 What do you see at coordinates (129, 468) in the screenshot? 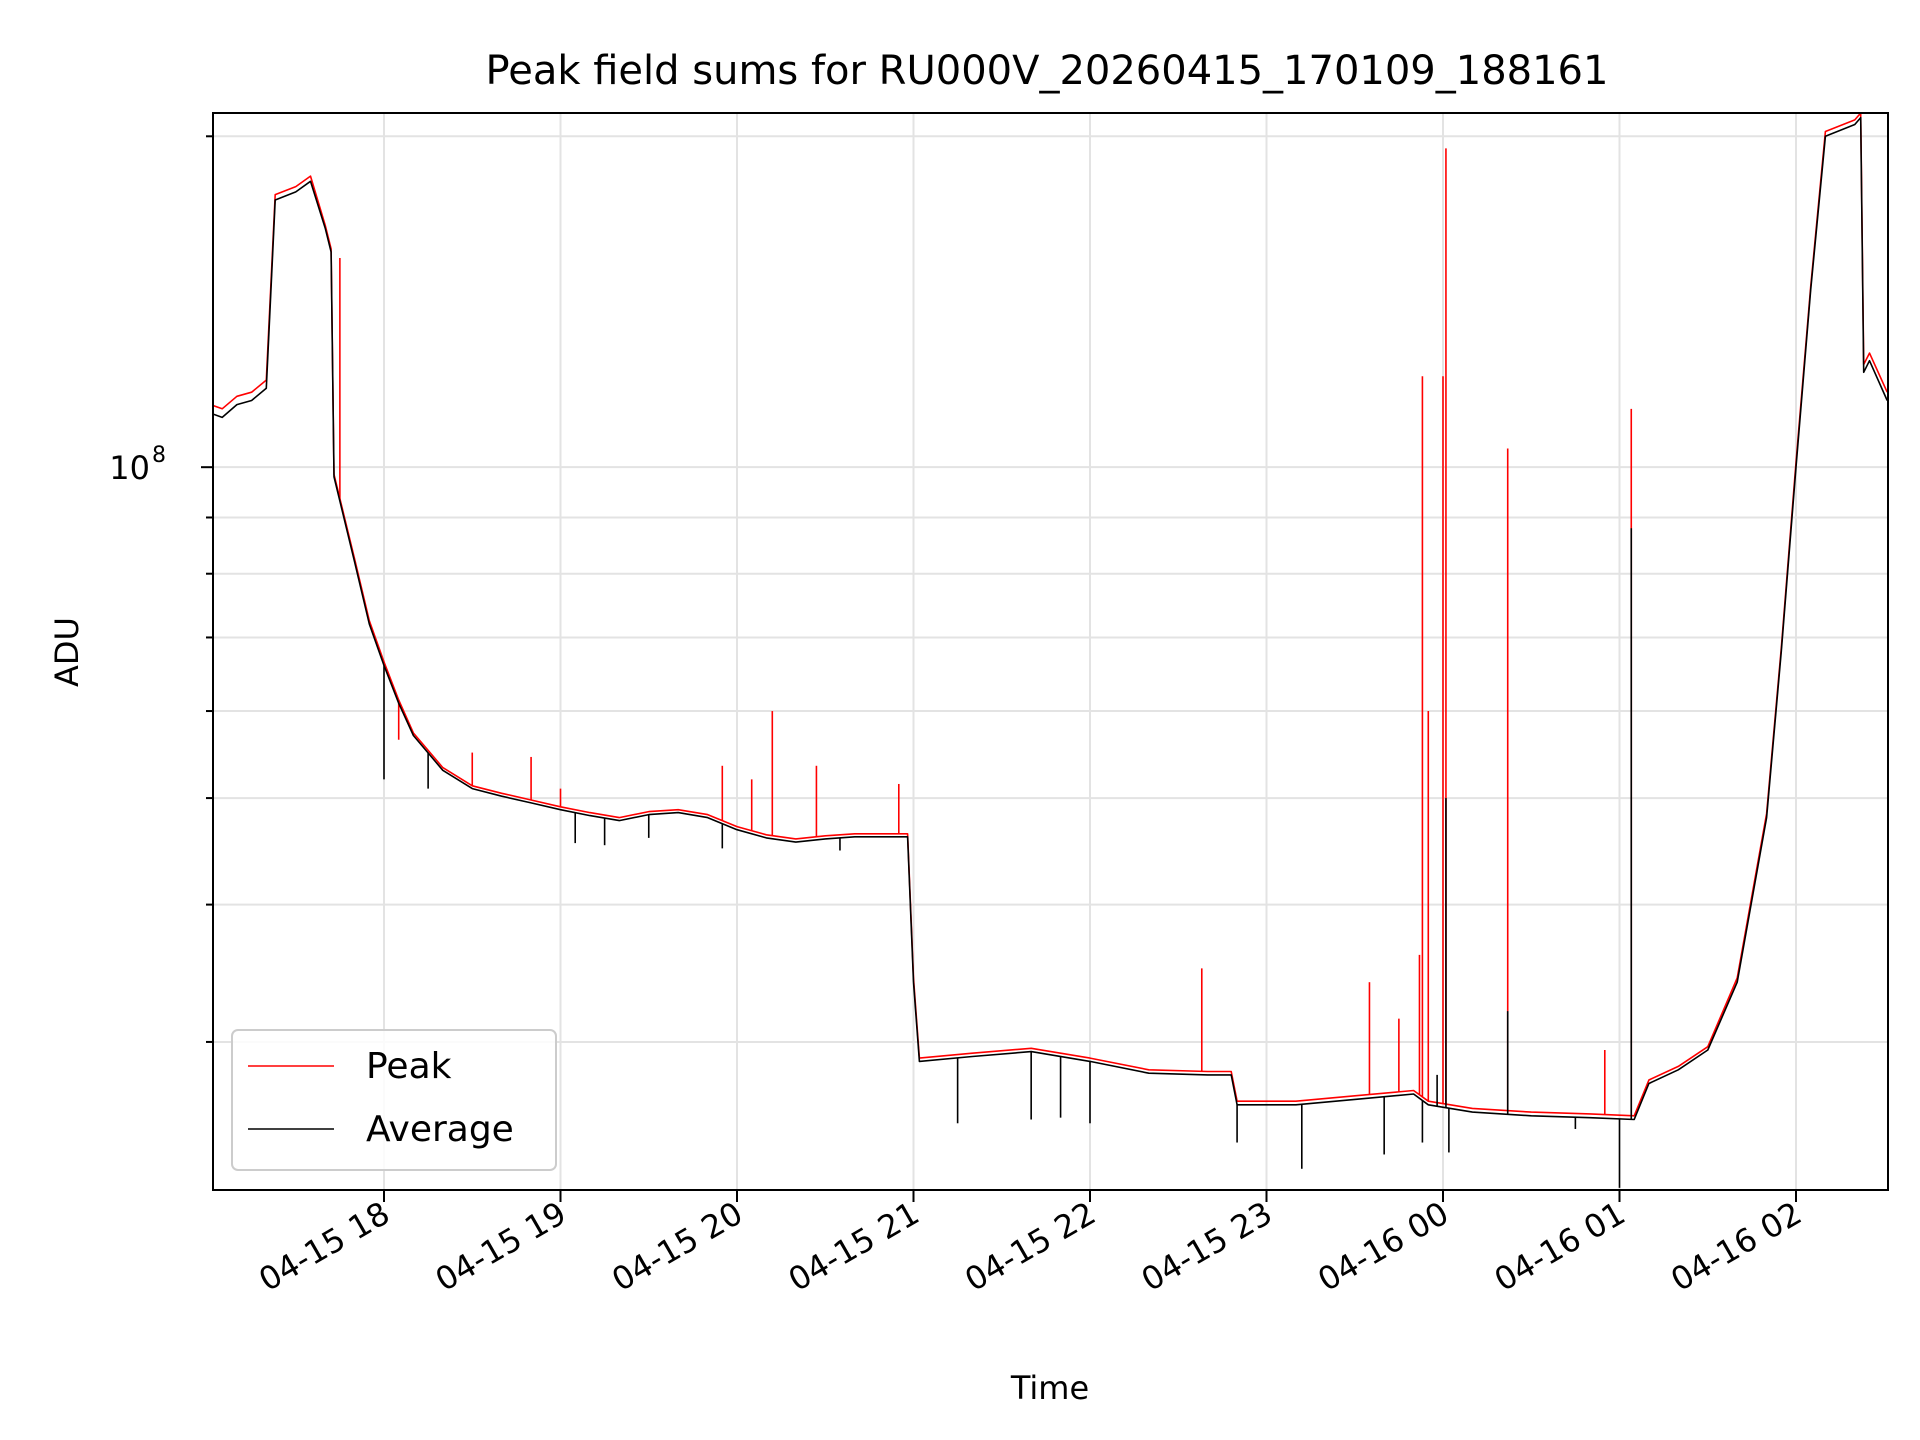
I see `y-tick-label-base: 10` at bounding box center [129, 468].